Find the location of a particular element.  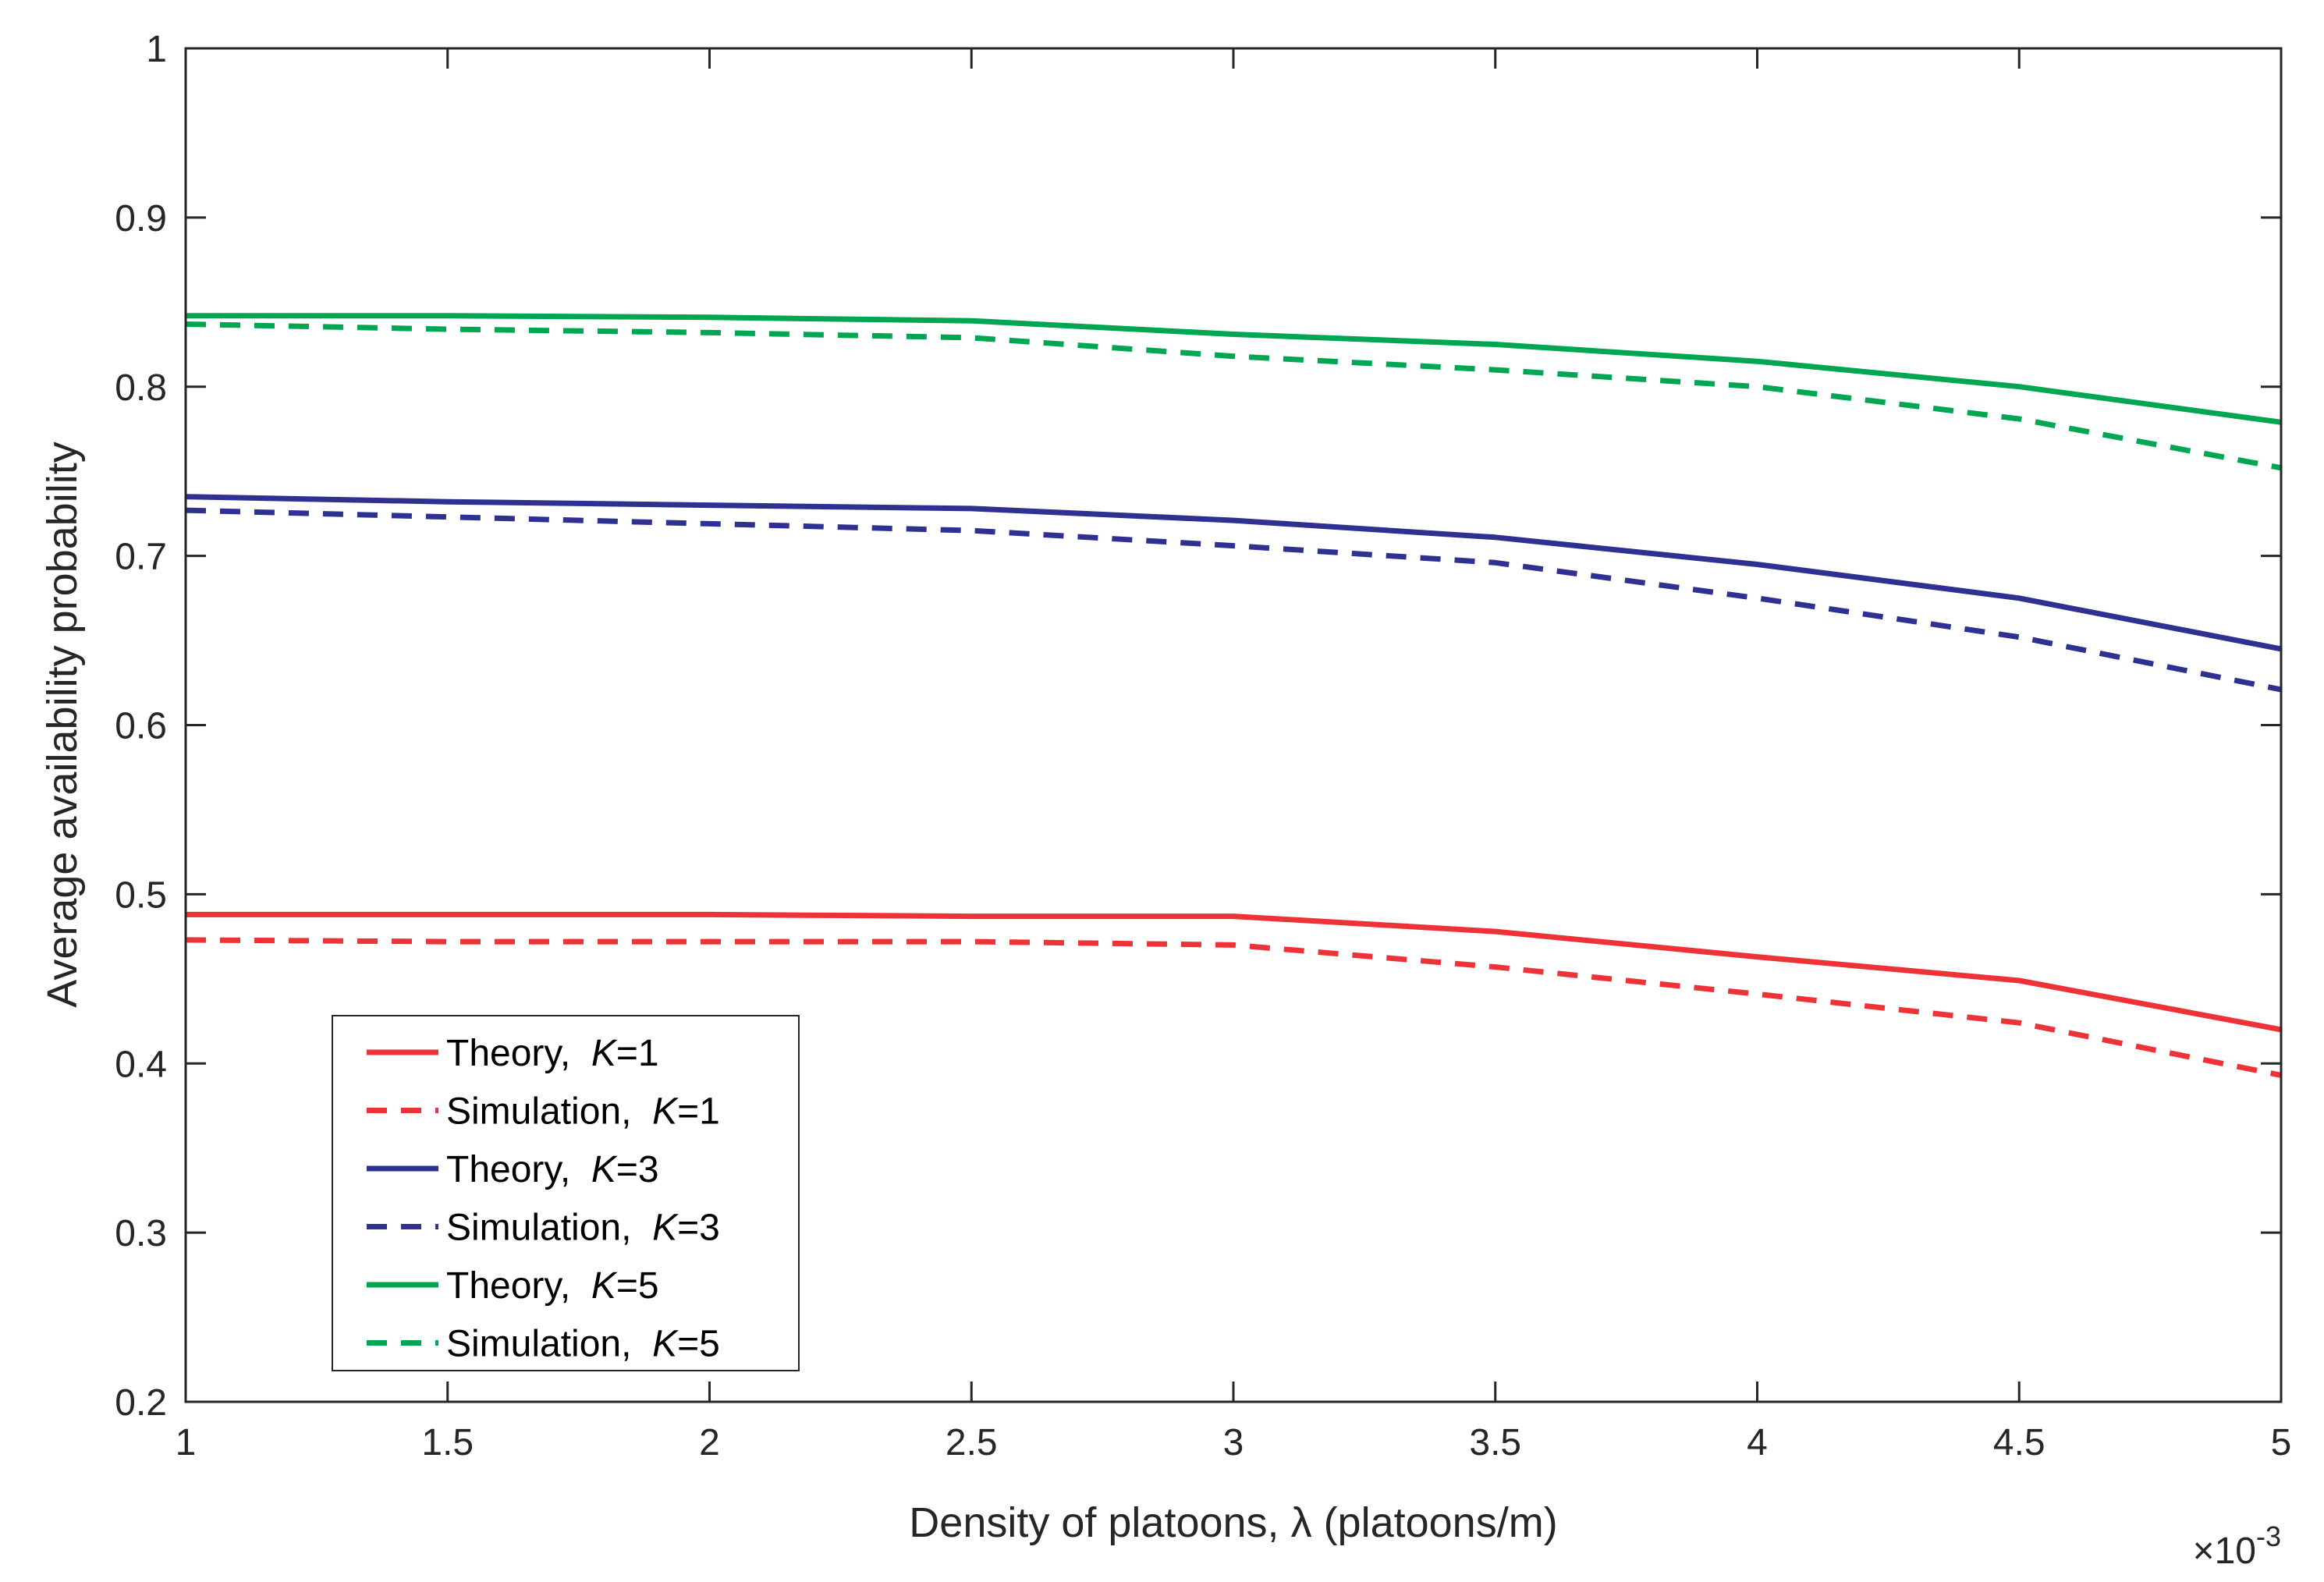

x-tick-label: 3 is located at coordinates (1233, 1442).